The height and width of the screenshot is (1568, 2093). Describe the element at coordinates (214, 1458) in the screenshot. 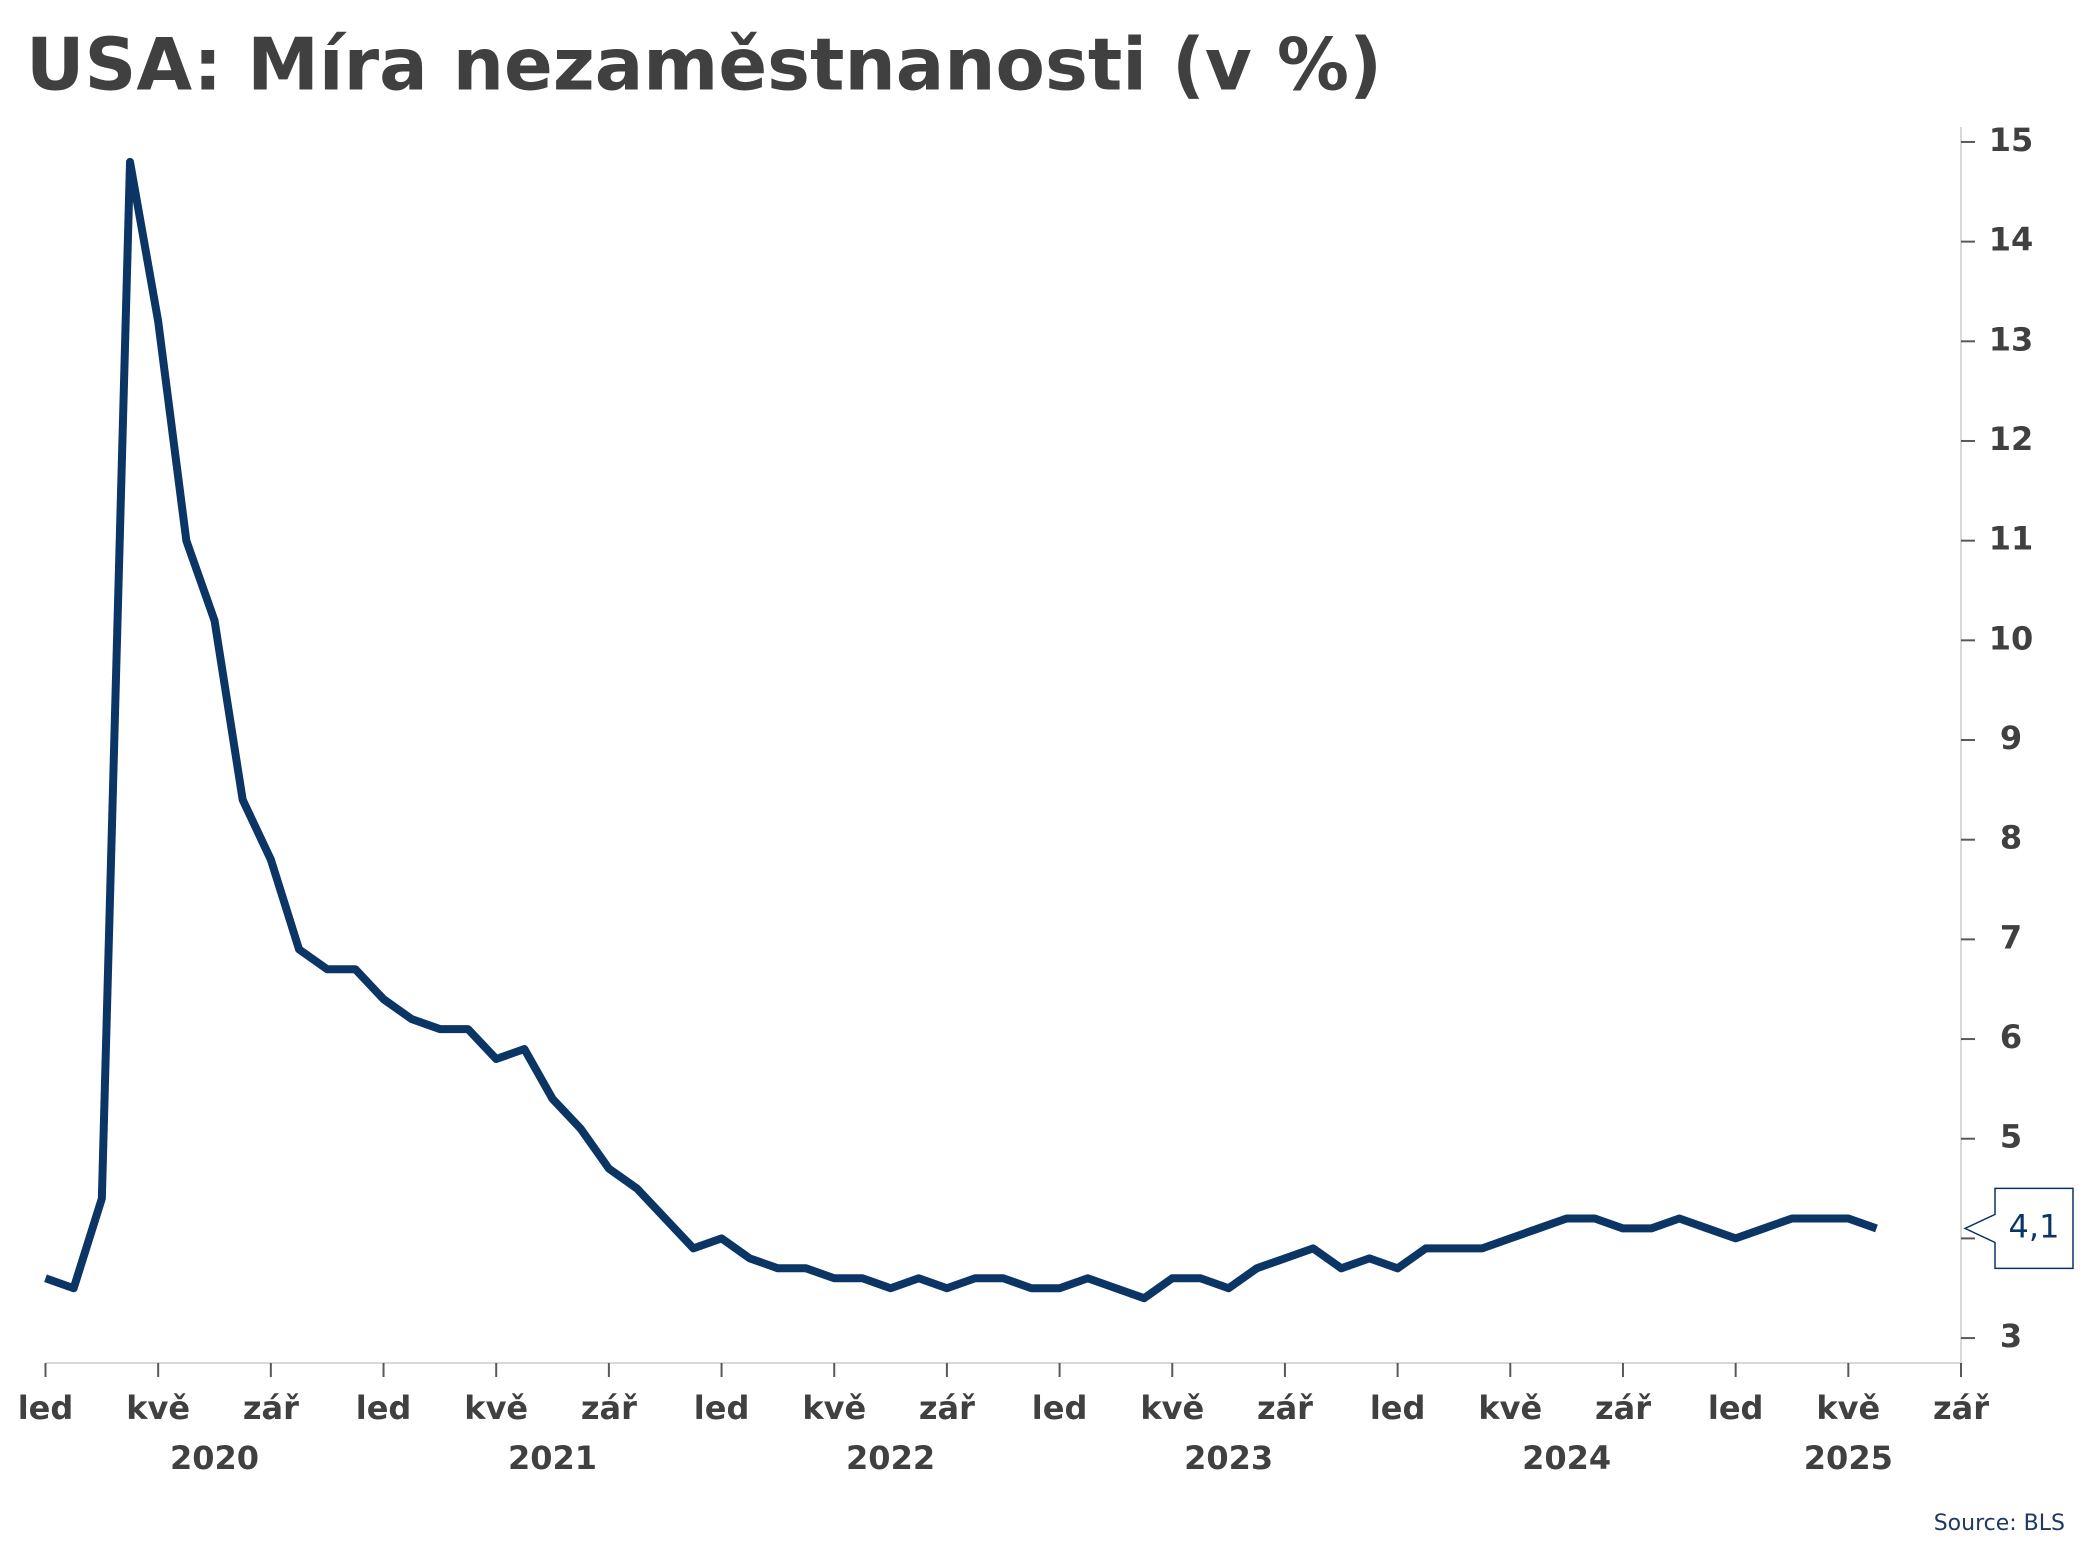

I see `year-label: 2020` at that location.